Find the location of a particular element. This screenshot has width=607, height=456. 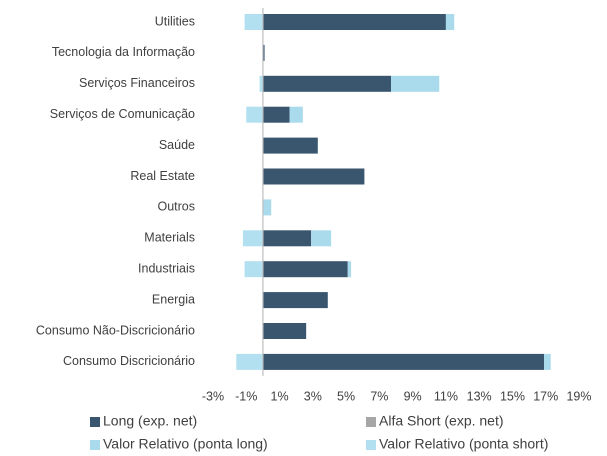

x-tick-label: -3% is located at coordinates (213, 396).